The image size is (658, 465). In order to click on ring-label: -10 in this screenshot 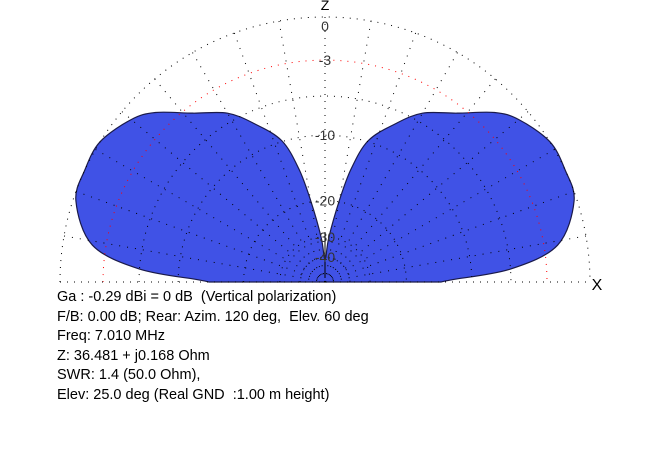, I will do `click(325, 135)`.